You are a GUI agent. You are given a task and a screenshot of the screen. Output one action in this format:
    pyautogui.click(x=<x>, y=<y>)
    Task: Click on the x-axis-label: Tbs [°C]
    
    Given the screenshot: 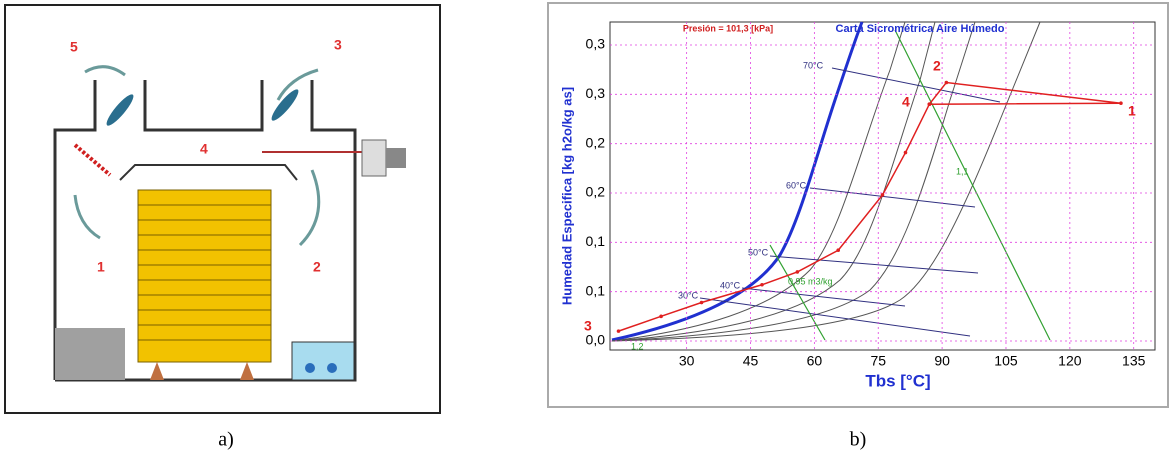 What is the action you would take?
    pyautogui.click(x=897, y=380)
    